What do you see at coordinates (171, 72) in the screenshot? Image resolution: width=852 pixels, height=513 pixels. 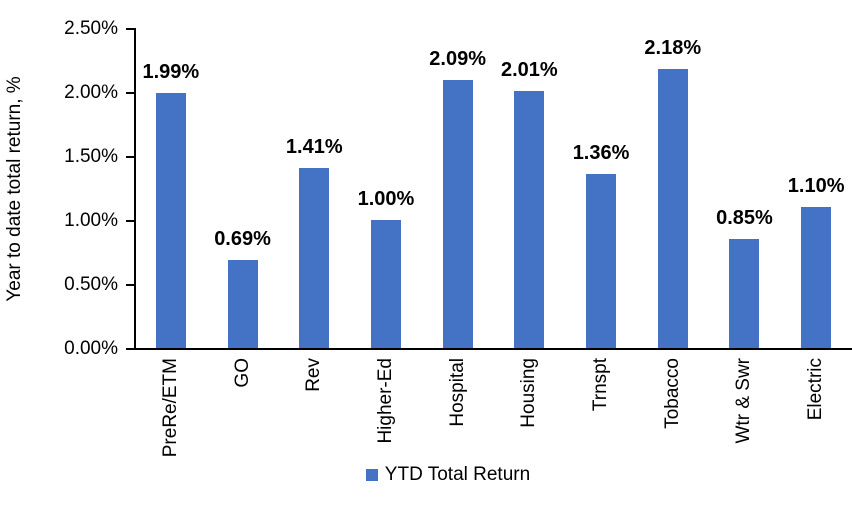 I see `bar-value-label: 1.99%` at bounding box center [171, 72].